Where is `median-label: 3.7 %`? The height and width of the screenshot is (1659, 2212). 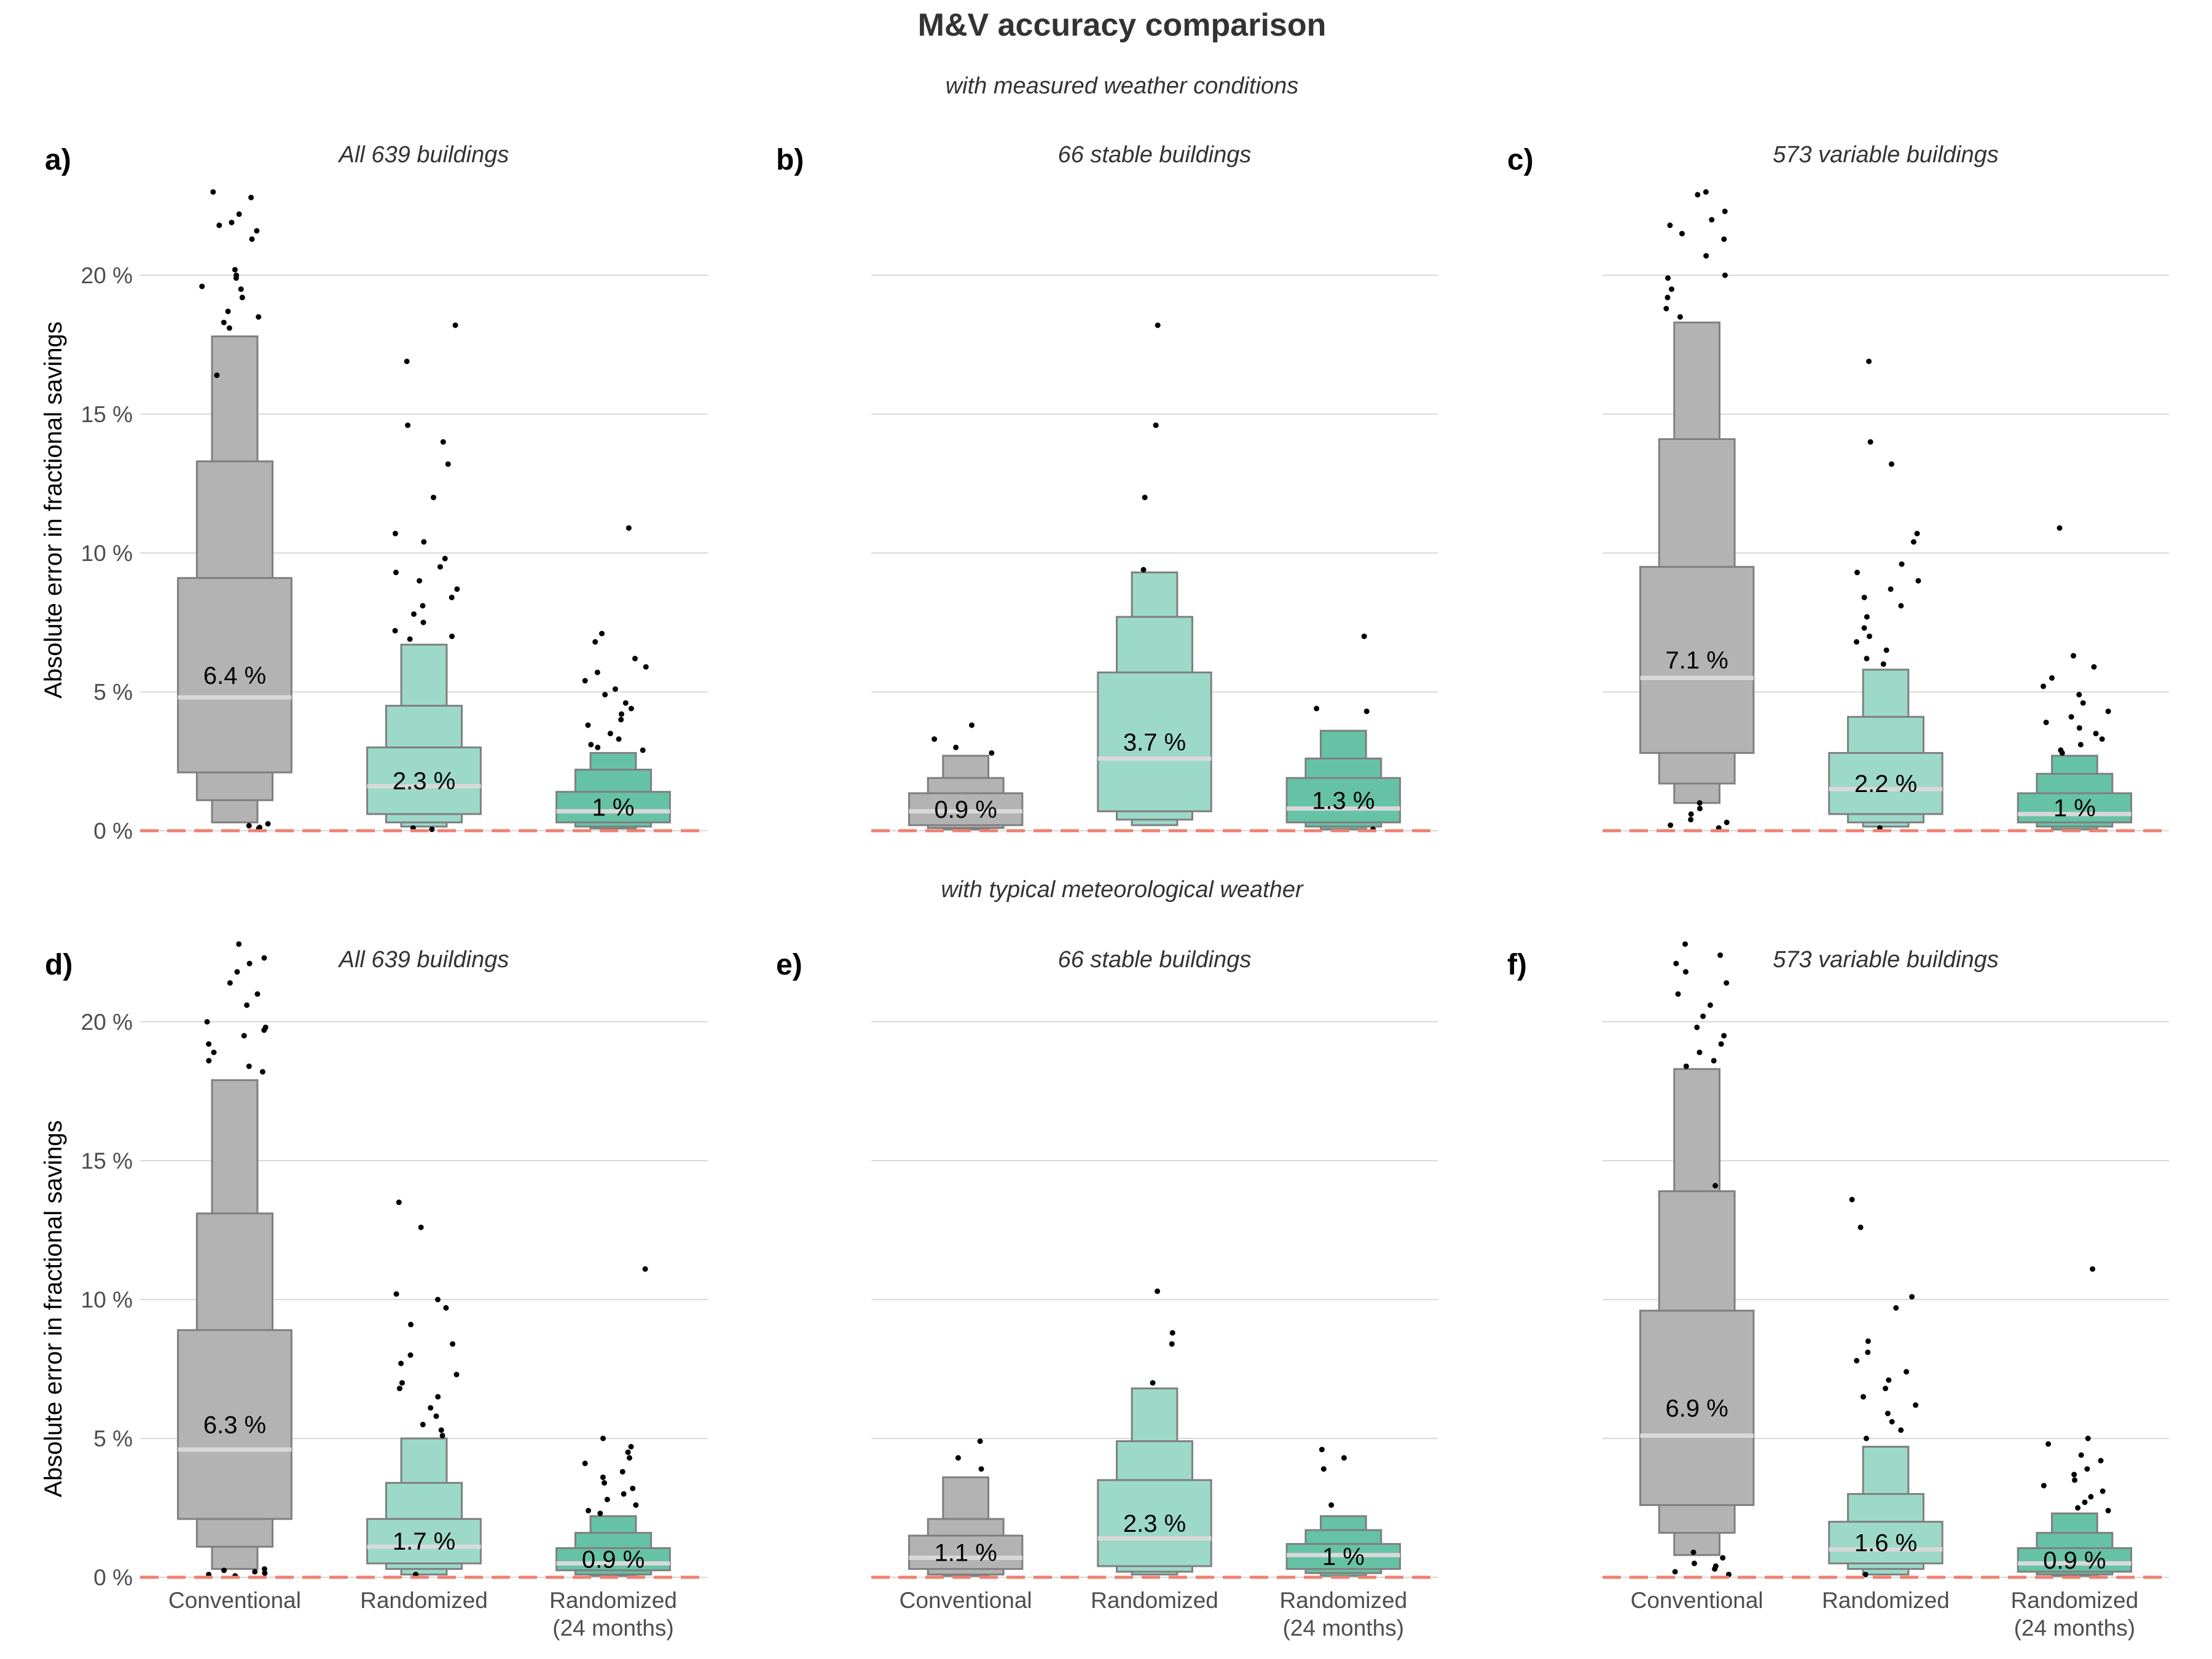
median-label: 3.7 % is located at coordinates (1154, 742).